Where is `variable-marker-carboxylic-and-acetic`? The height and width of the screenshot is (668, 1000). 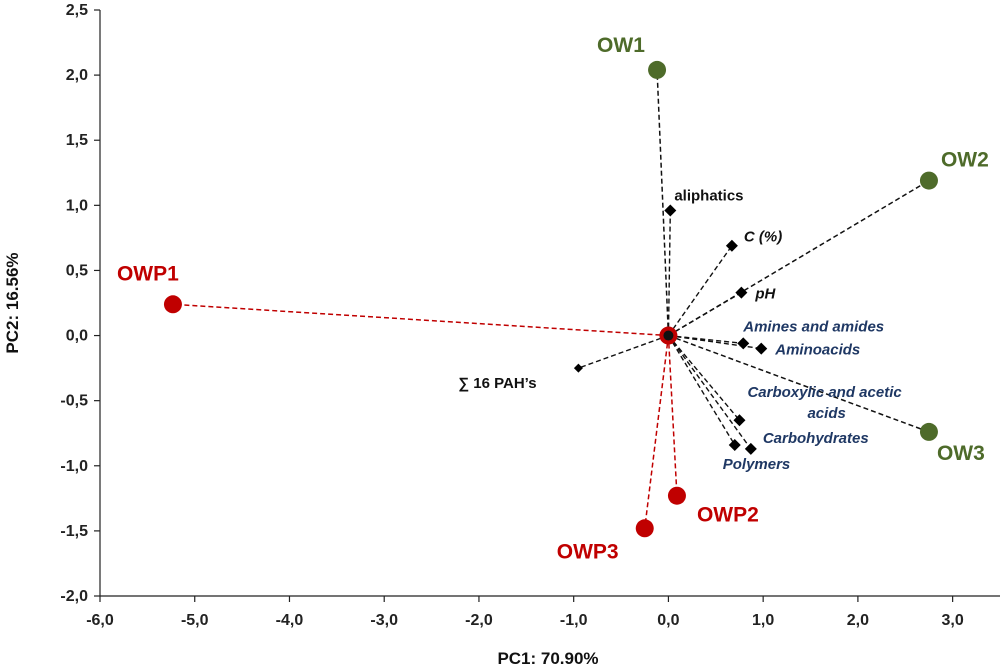 variable-marker-carboxylic-and-acetic is located at coordinates (739, 420).